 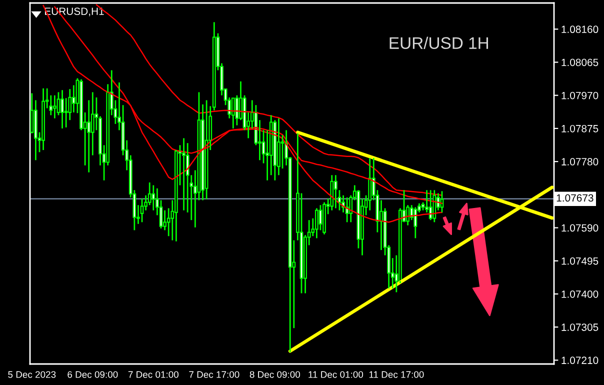 I want to click on y-tick-label: 1.07495, so click(x=580, y=261).